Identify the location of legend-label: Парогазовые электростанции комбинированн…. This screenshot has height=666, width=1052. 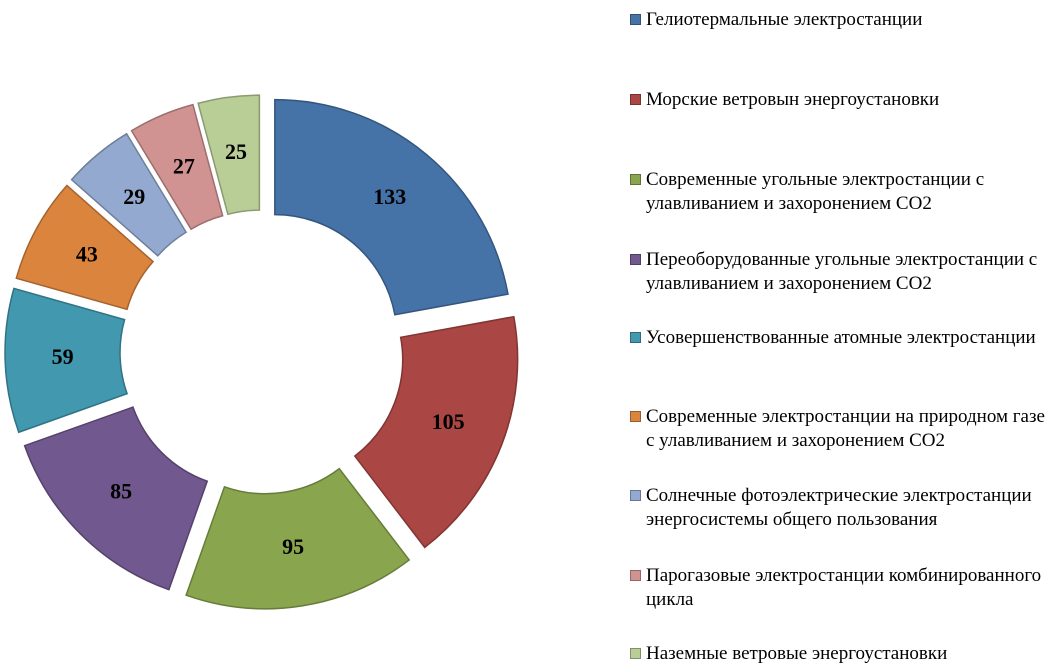
(844, 587).